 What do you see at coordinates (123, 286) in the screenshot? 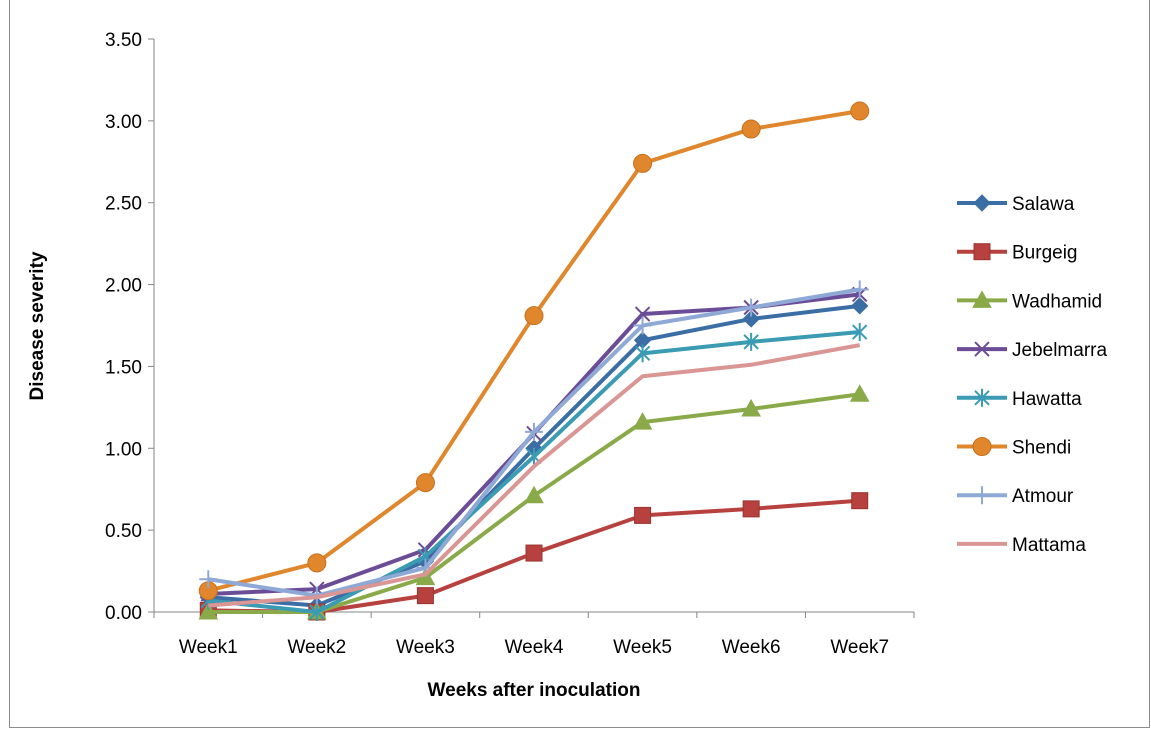
I see `y-tick-label: 2.00` at bounding box center [123, 286].